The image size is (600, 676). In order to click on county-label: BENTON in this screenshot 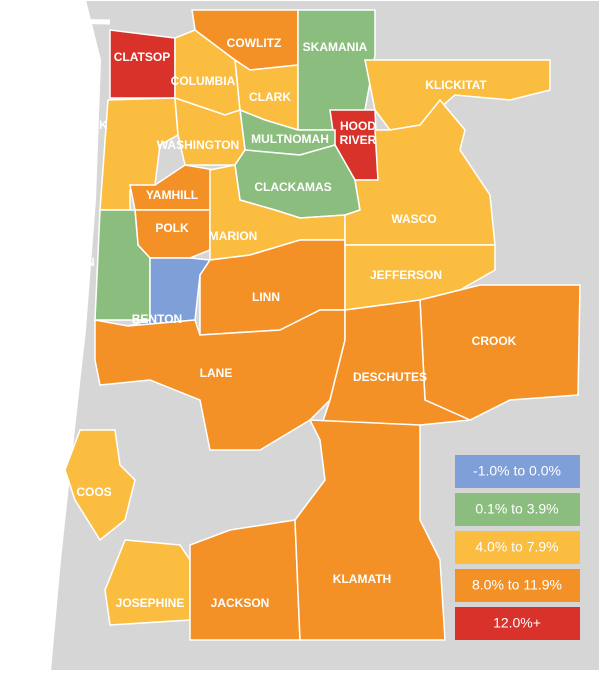, I will do `click(157, 319)`.